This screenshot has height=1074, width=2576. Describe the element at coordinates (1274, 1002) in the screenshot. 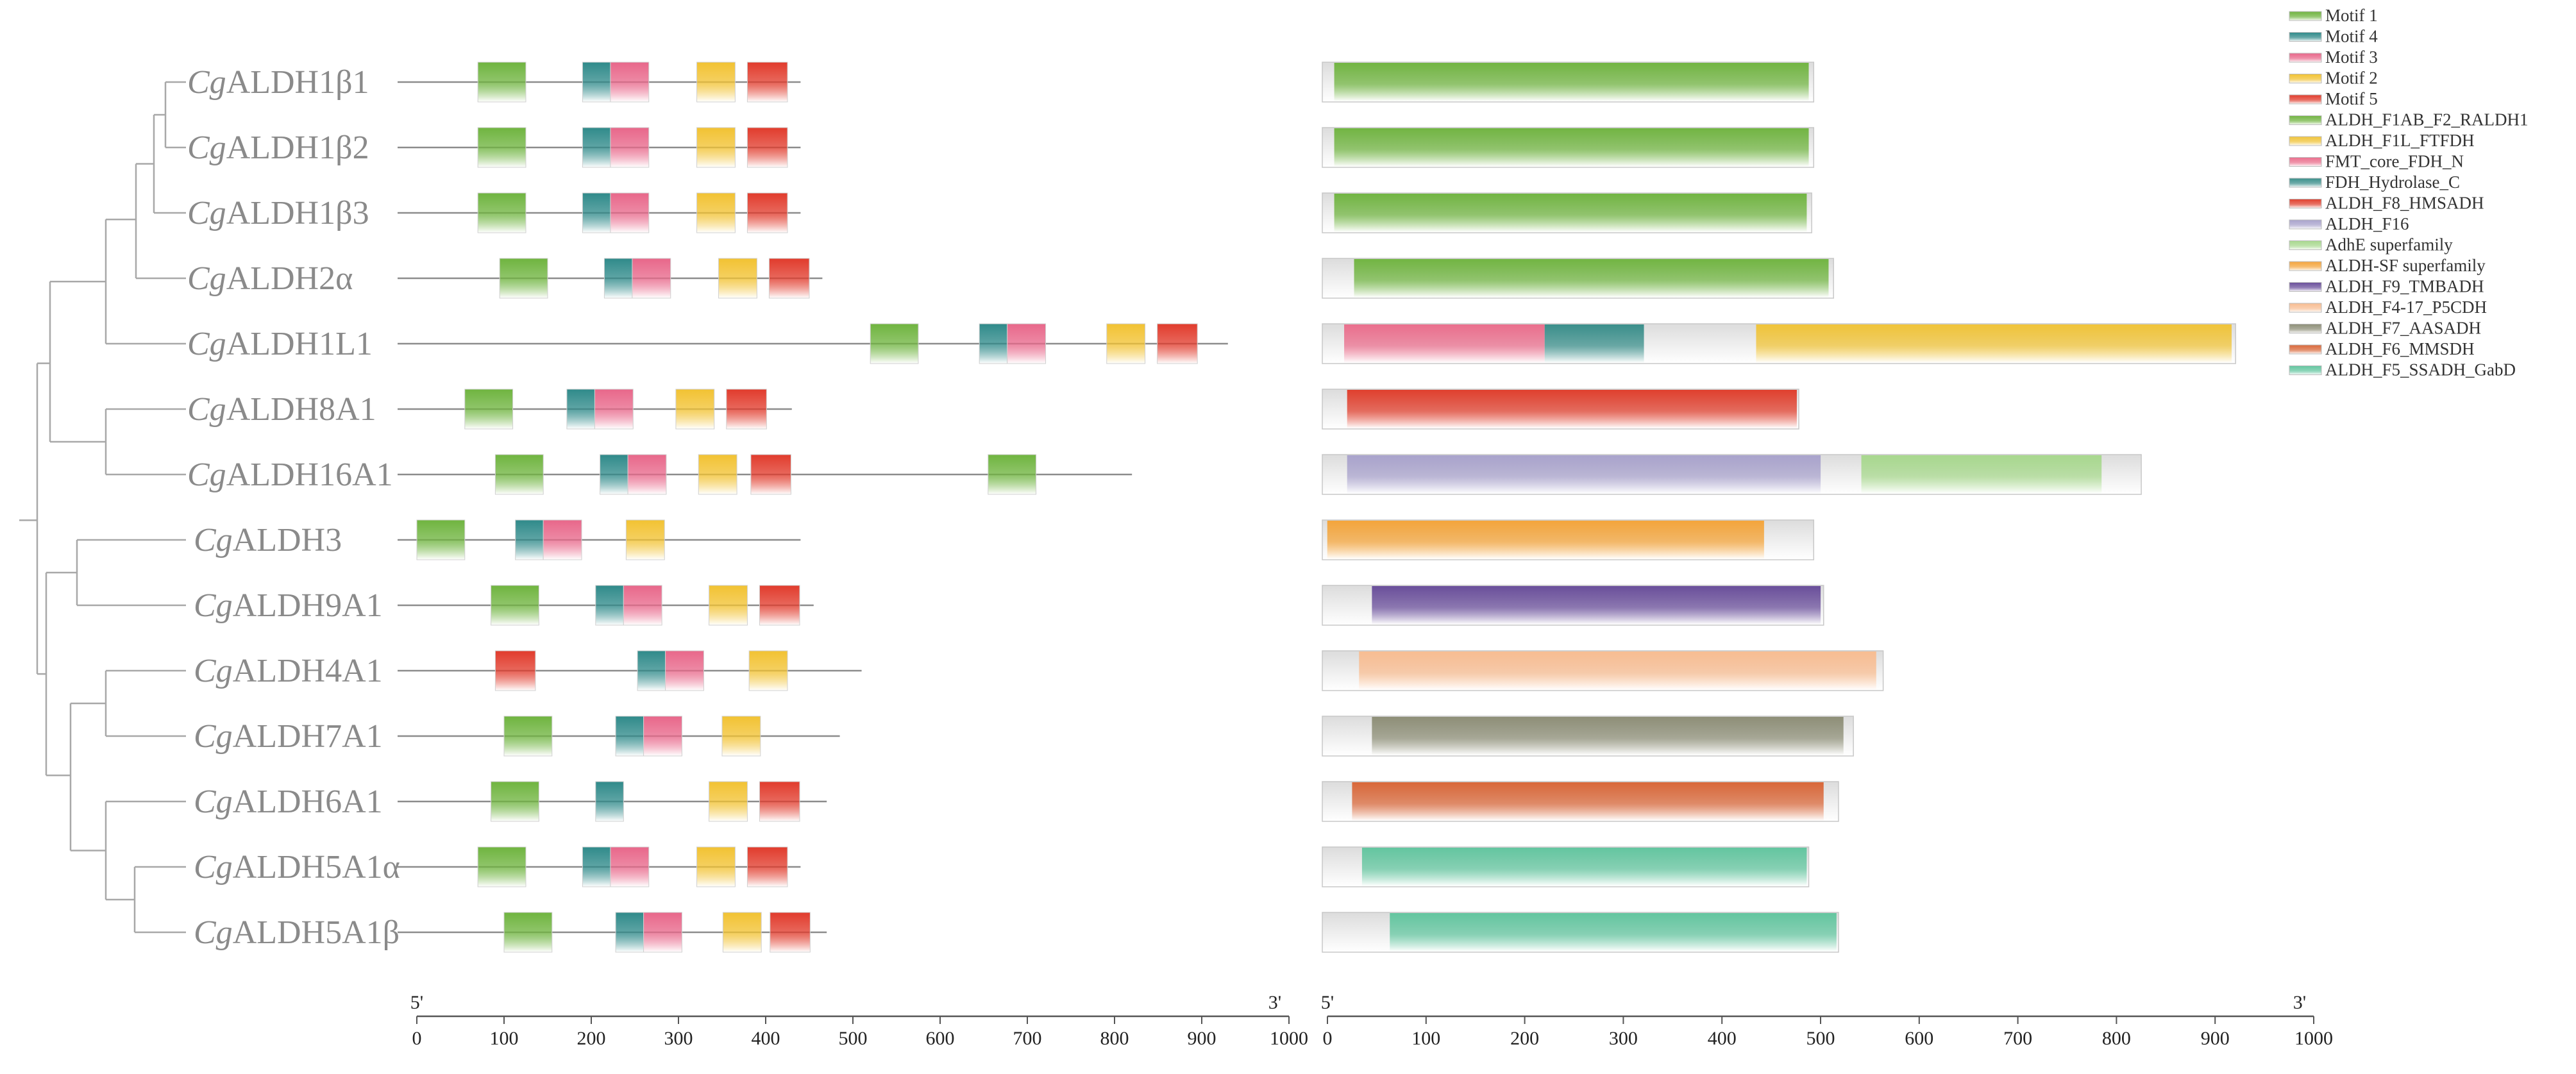

I see `left-end-label: 3'` at that location.